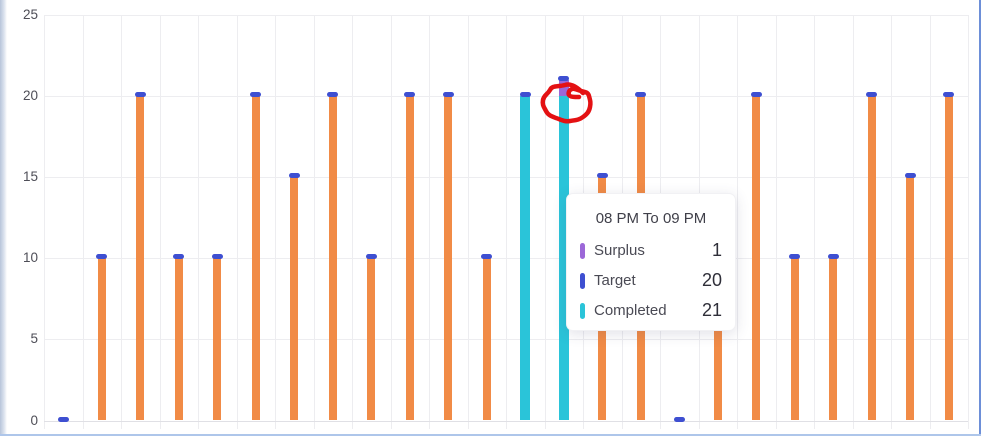  I want to click on target-pill-icon, so click(582, 280).